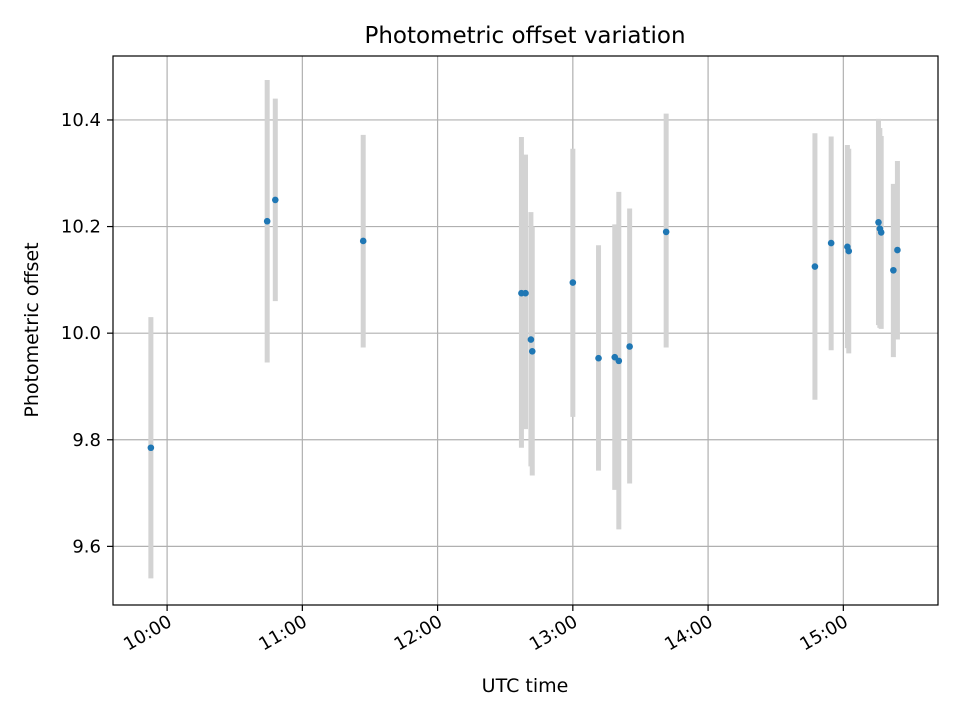  I want to click on x-tick-label: 15:00, so click(823, 633).